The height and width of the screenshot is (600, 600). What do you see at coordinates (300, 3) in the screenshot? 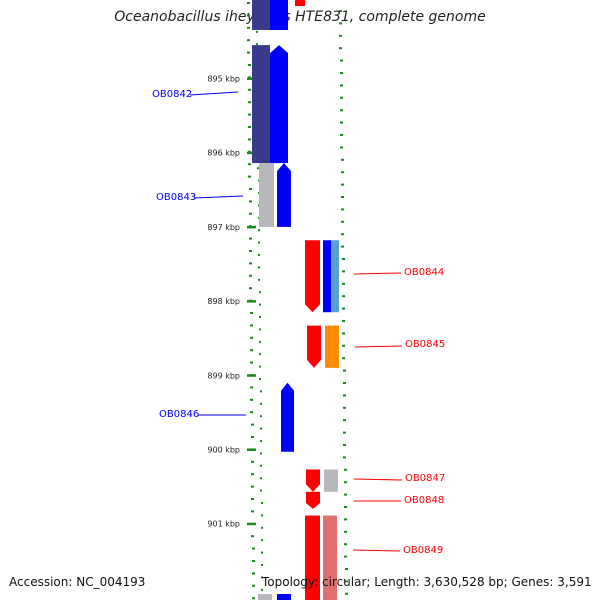
I see `gene-fragment-top` at bounding box center [300, 3].